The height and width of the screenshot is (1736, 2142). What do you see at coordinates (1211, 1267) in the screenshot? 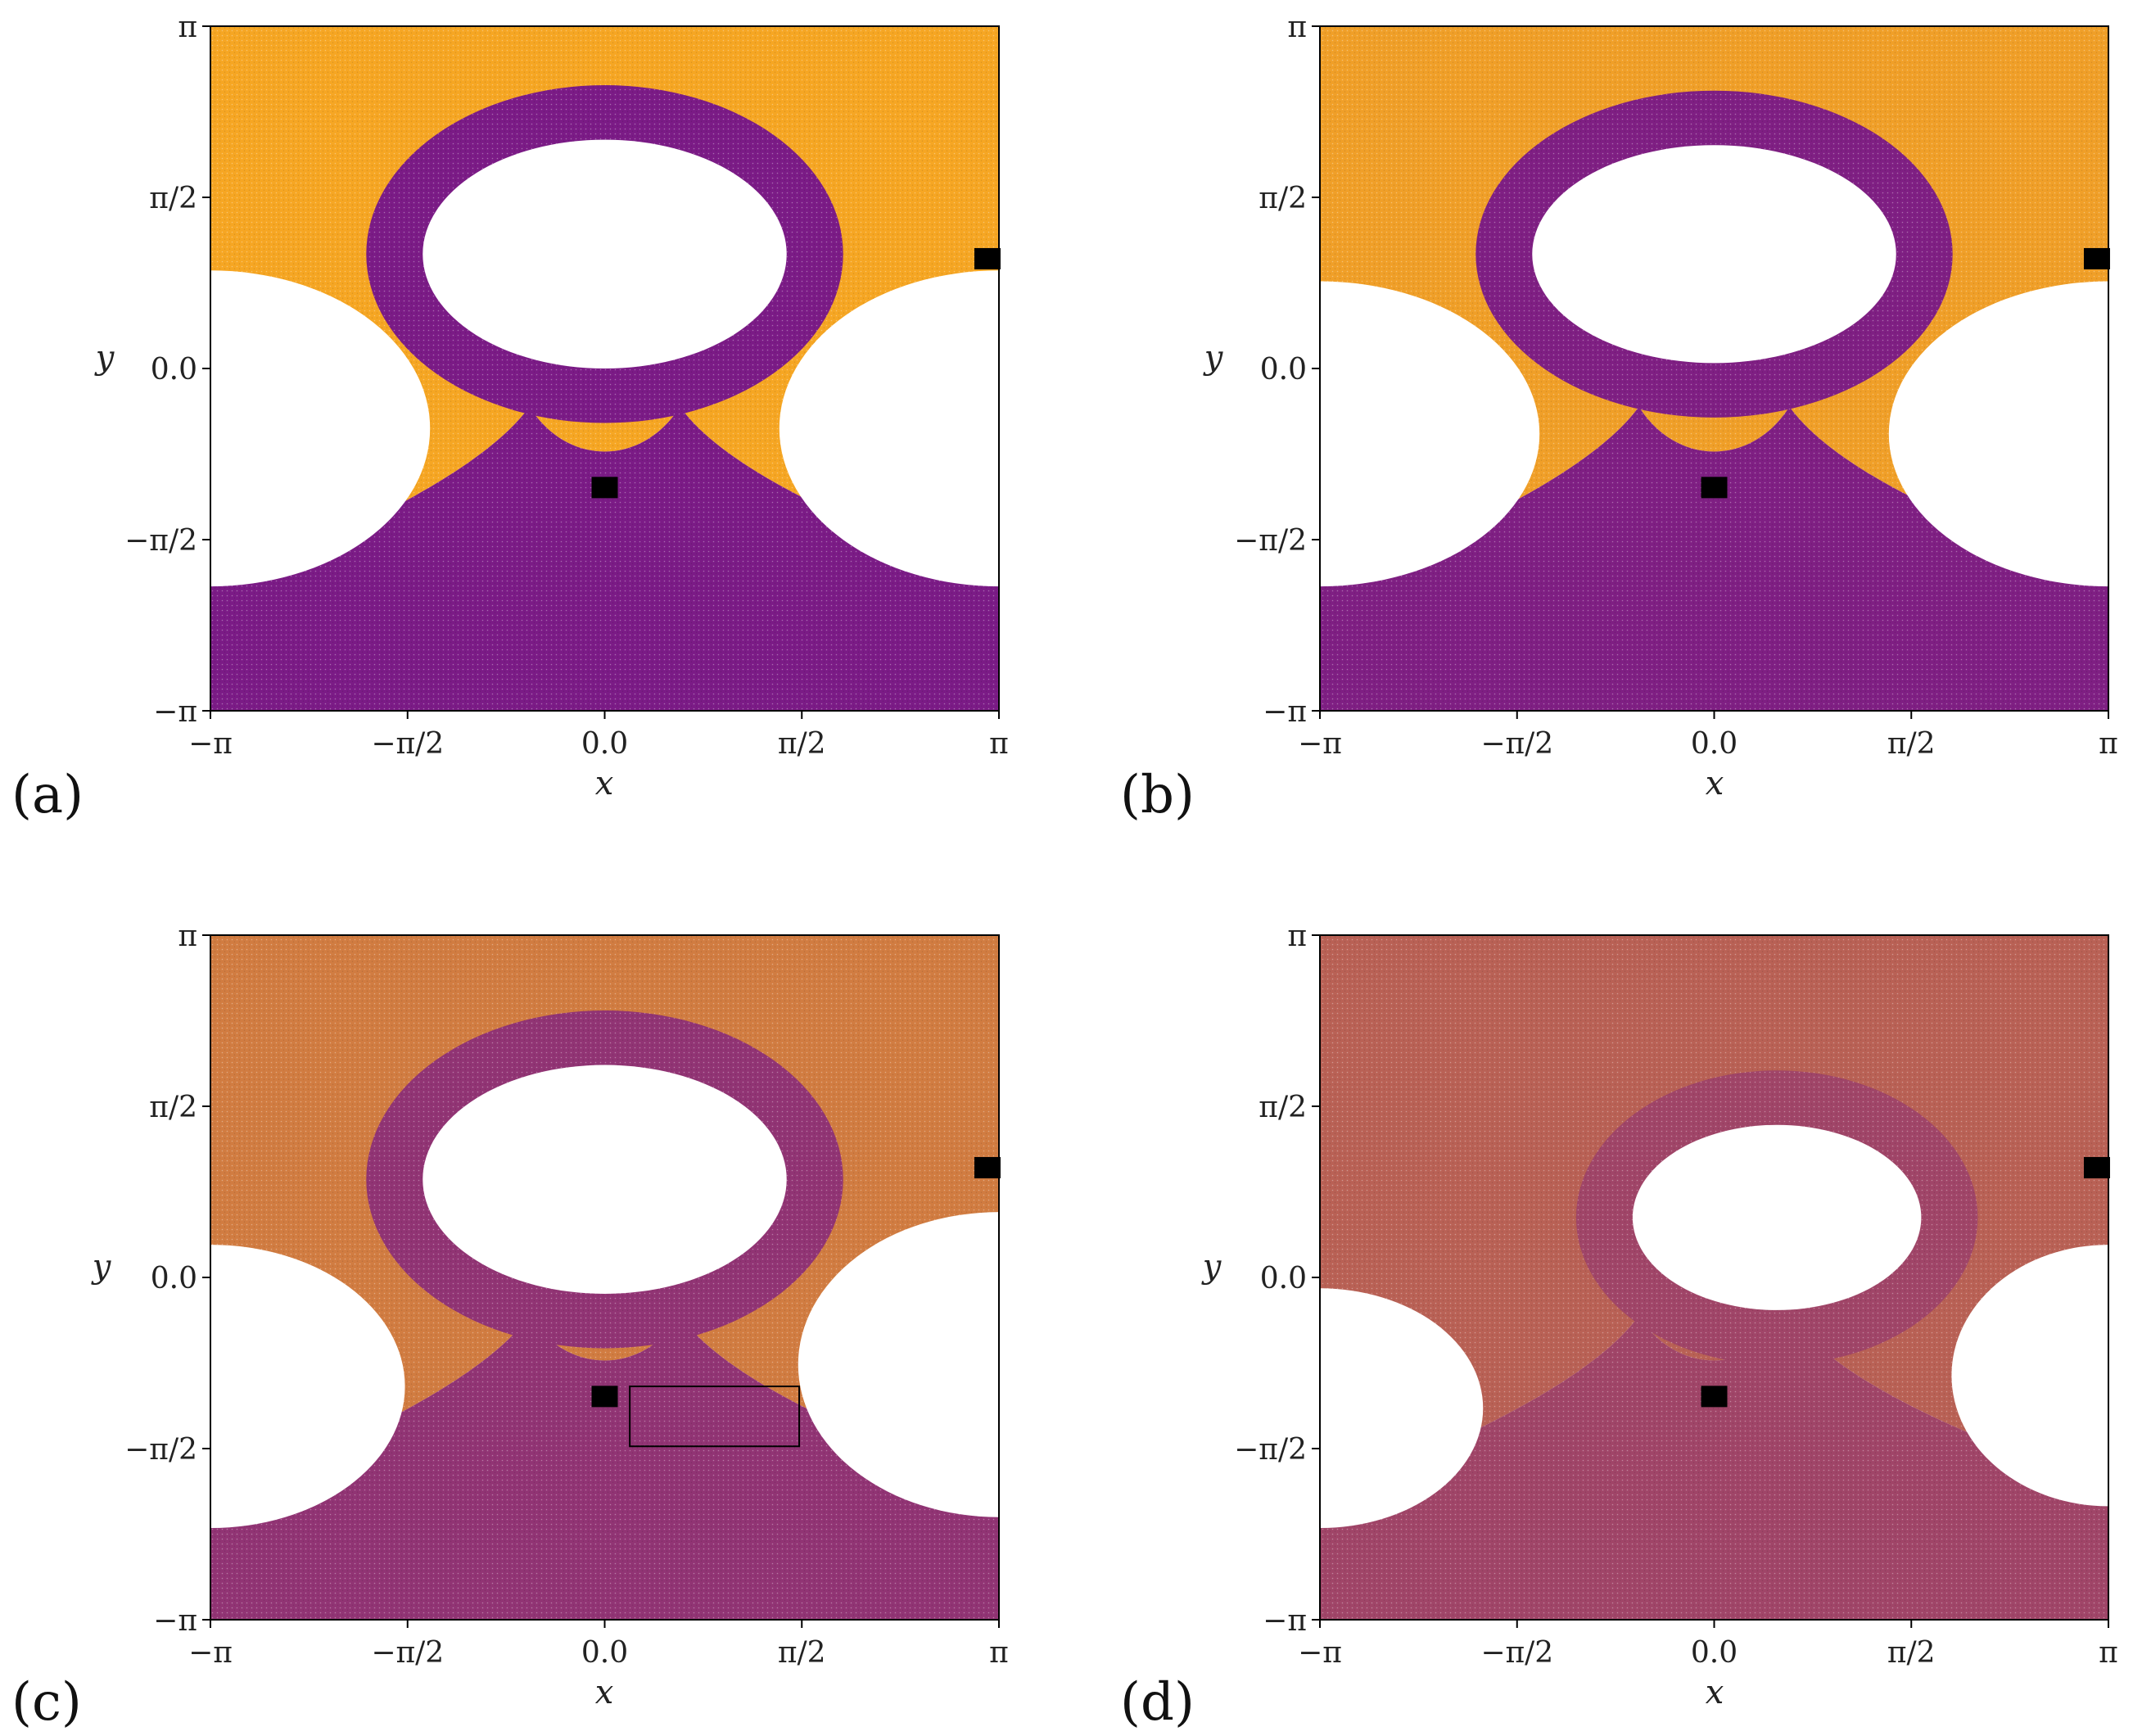
I see `y-axis-label-d: y` at bounding box center [1211, 1267].